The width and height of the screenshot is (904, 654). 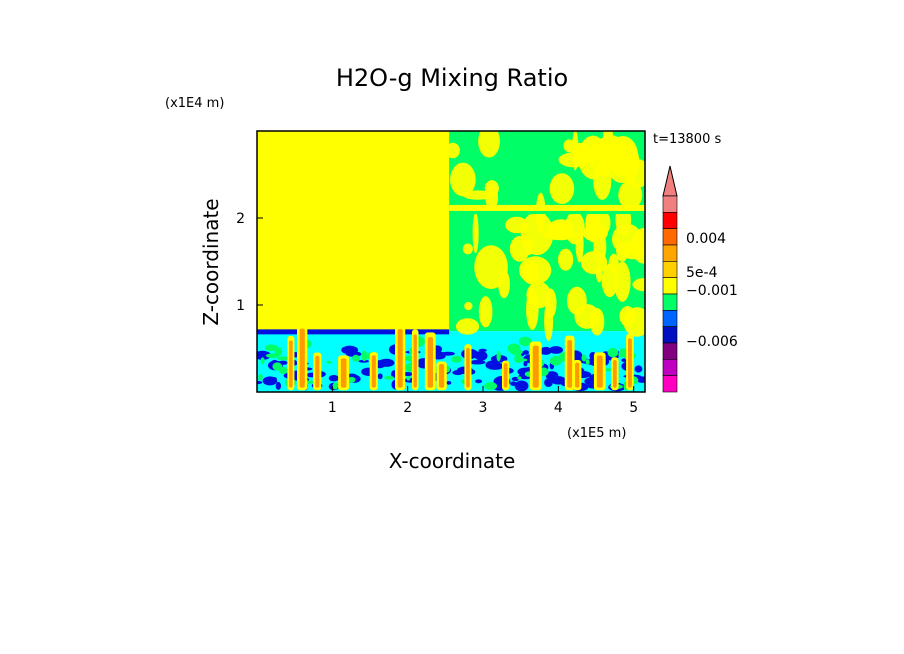 I want to click on colorbar-label: −0.006, so click(x=712, y=342).